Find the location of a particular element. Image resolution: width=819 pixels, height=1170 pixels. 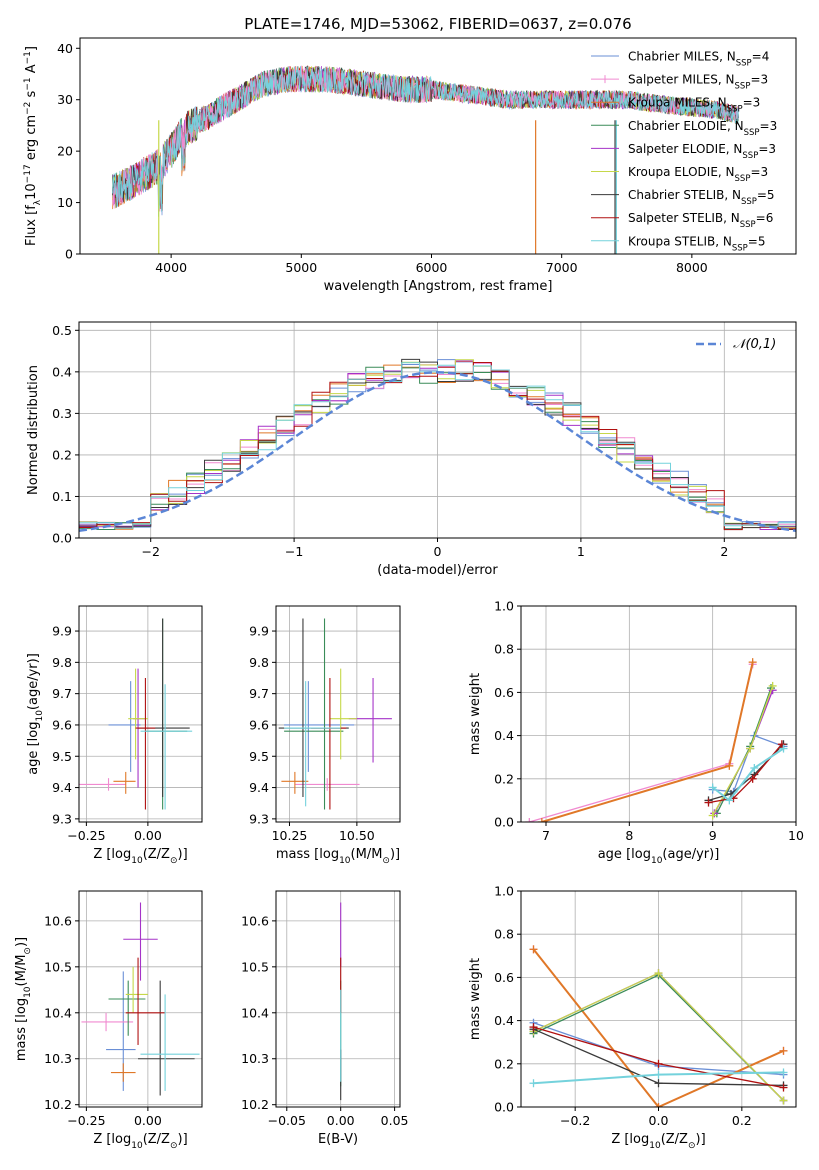

x-axis-label-part: mass [log is located at coordinates (307, 854).